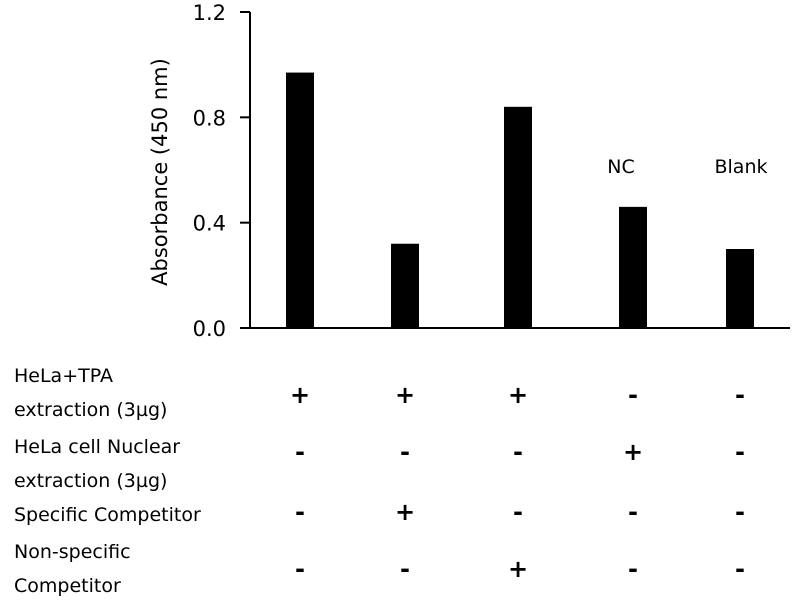  I want to click on bar-annotations: NC Blank, so click(687, 167).